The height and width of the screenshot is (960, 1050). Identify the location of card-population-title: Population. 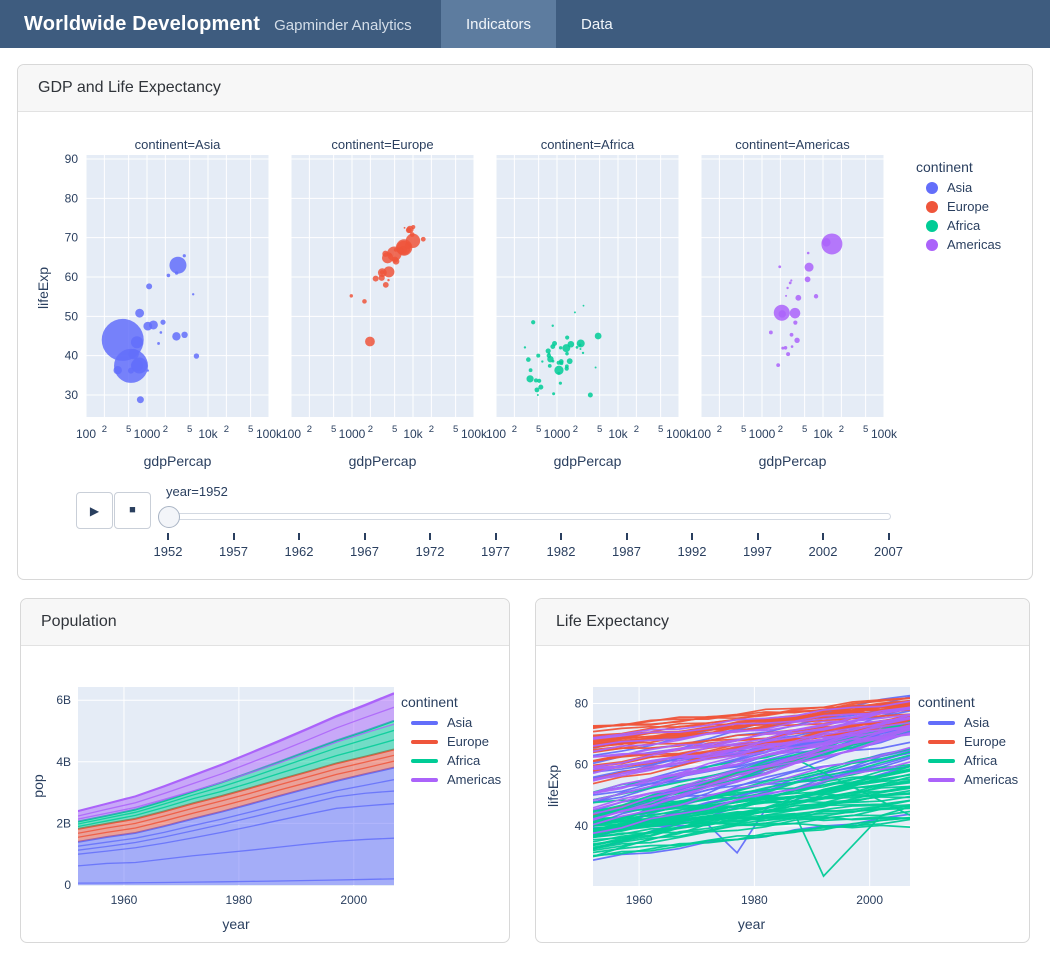
(79, 621).